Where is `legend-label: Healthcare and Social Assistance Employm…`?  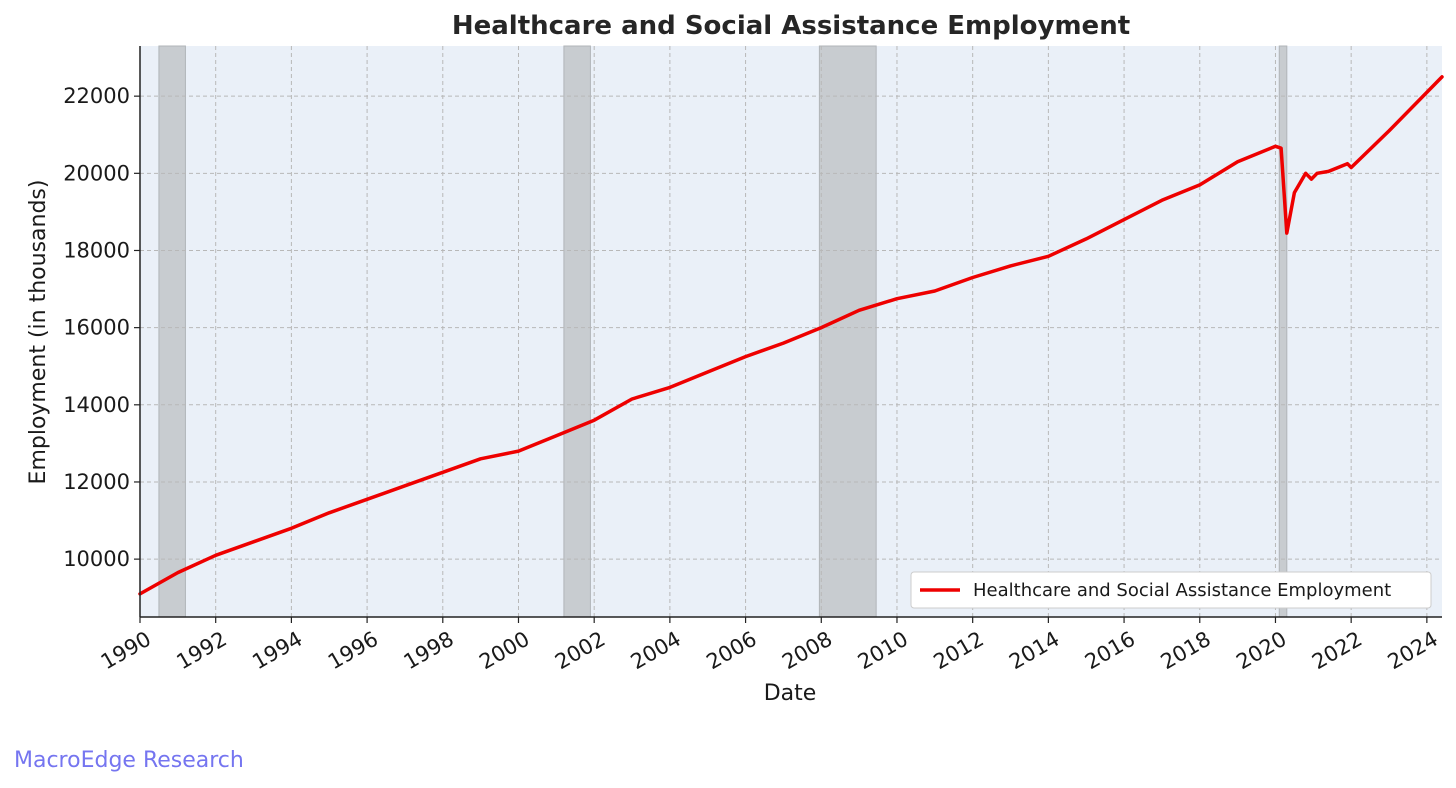 legend-label: Healthcare and Social Assistance Employm… is located at coordinates (1182, 590).